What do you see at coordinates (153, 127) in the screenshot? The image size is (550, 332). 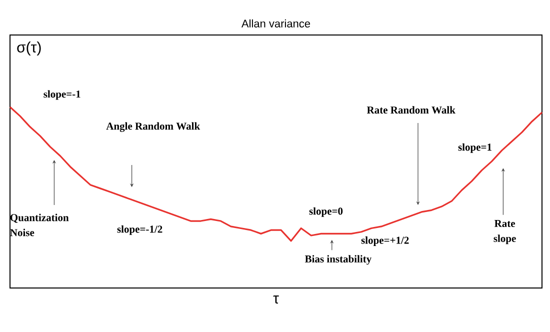 I see `annotation: Angle Random Walk` at bounding box center [153, 127].